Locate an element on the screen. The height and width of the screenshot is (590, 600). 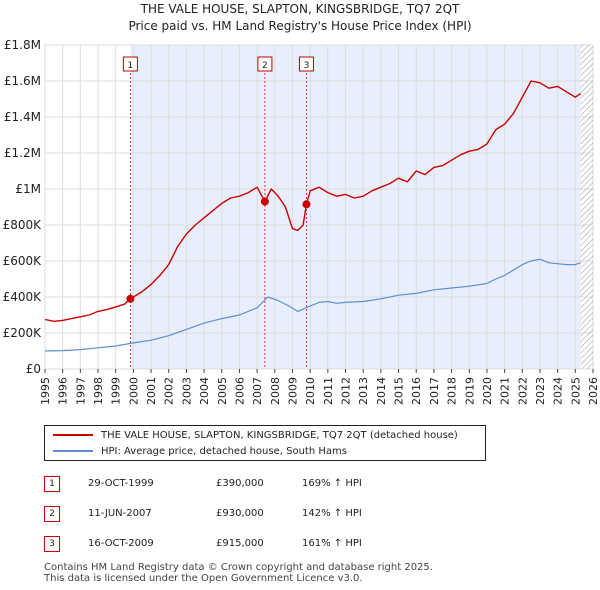
sale-hpi-change: 169% ↑ HPI is located at coordinates (332, 483).